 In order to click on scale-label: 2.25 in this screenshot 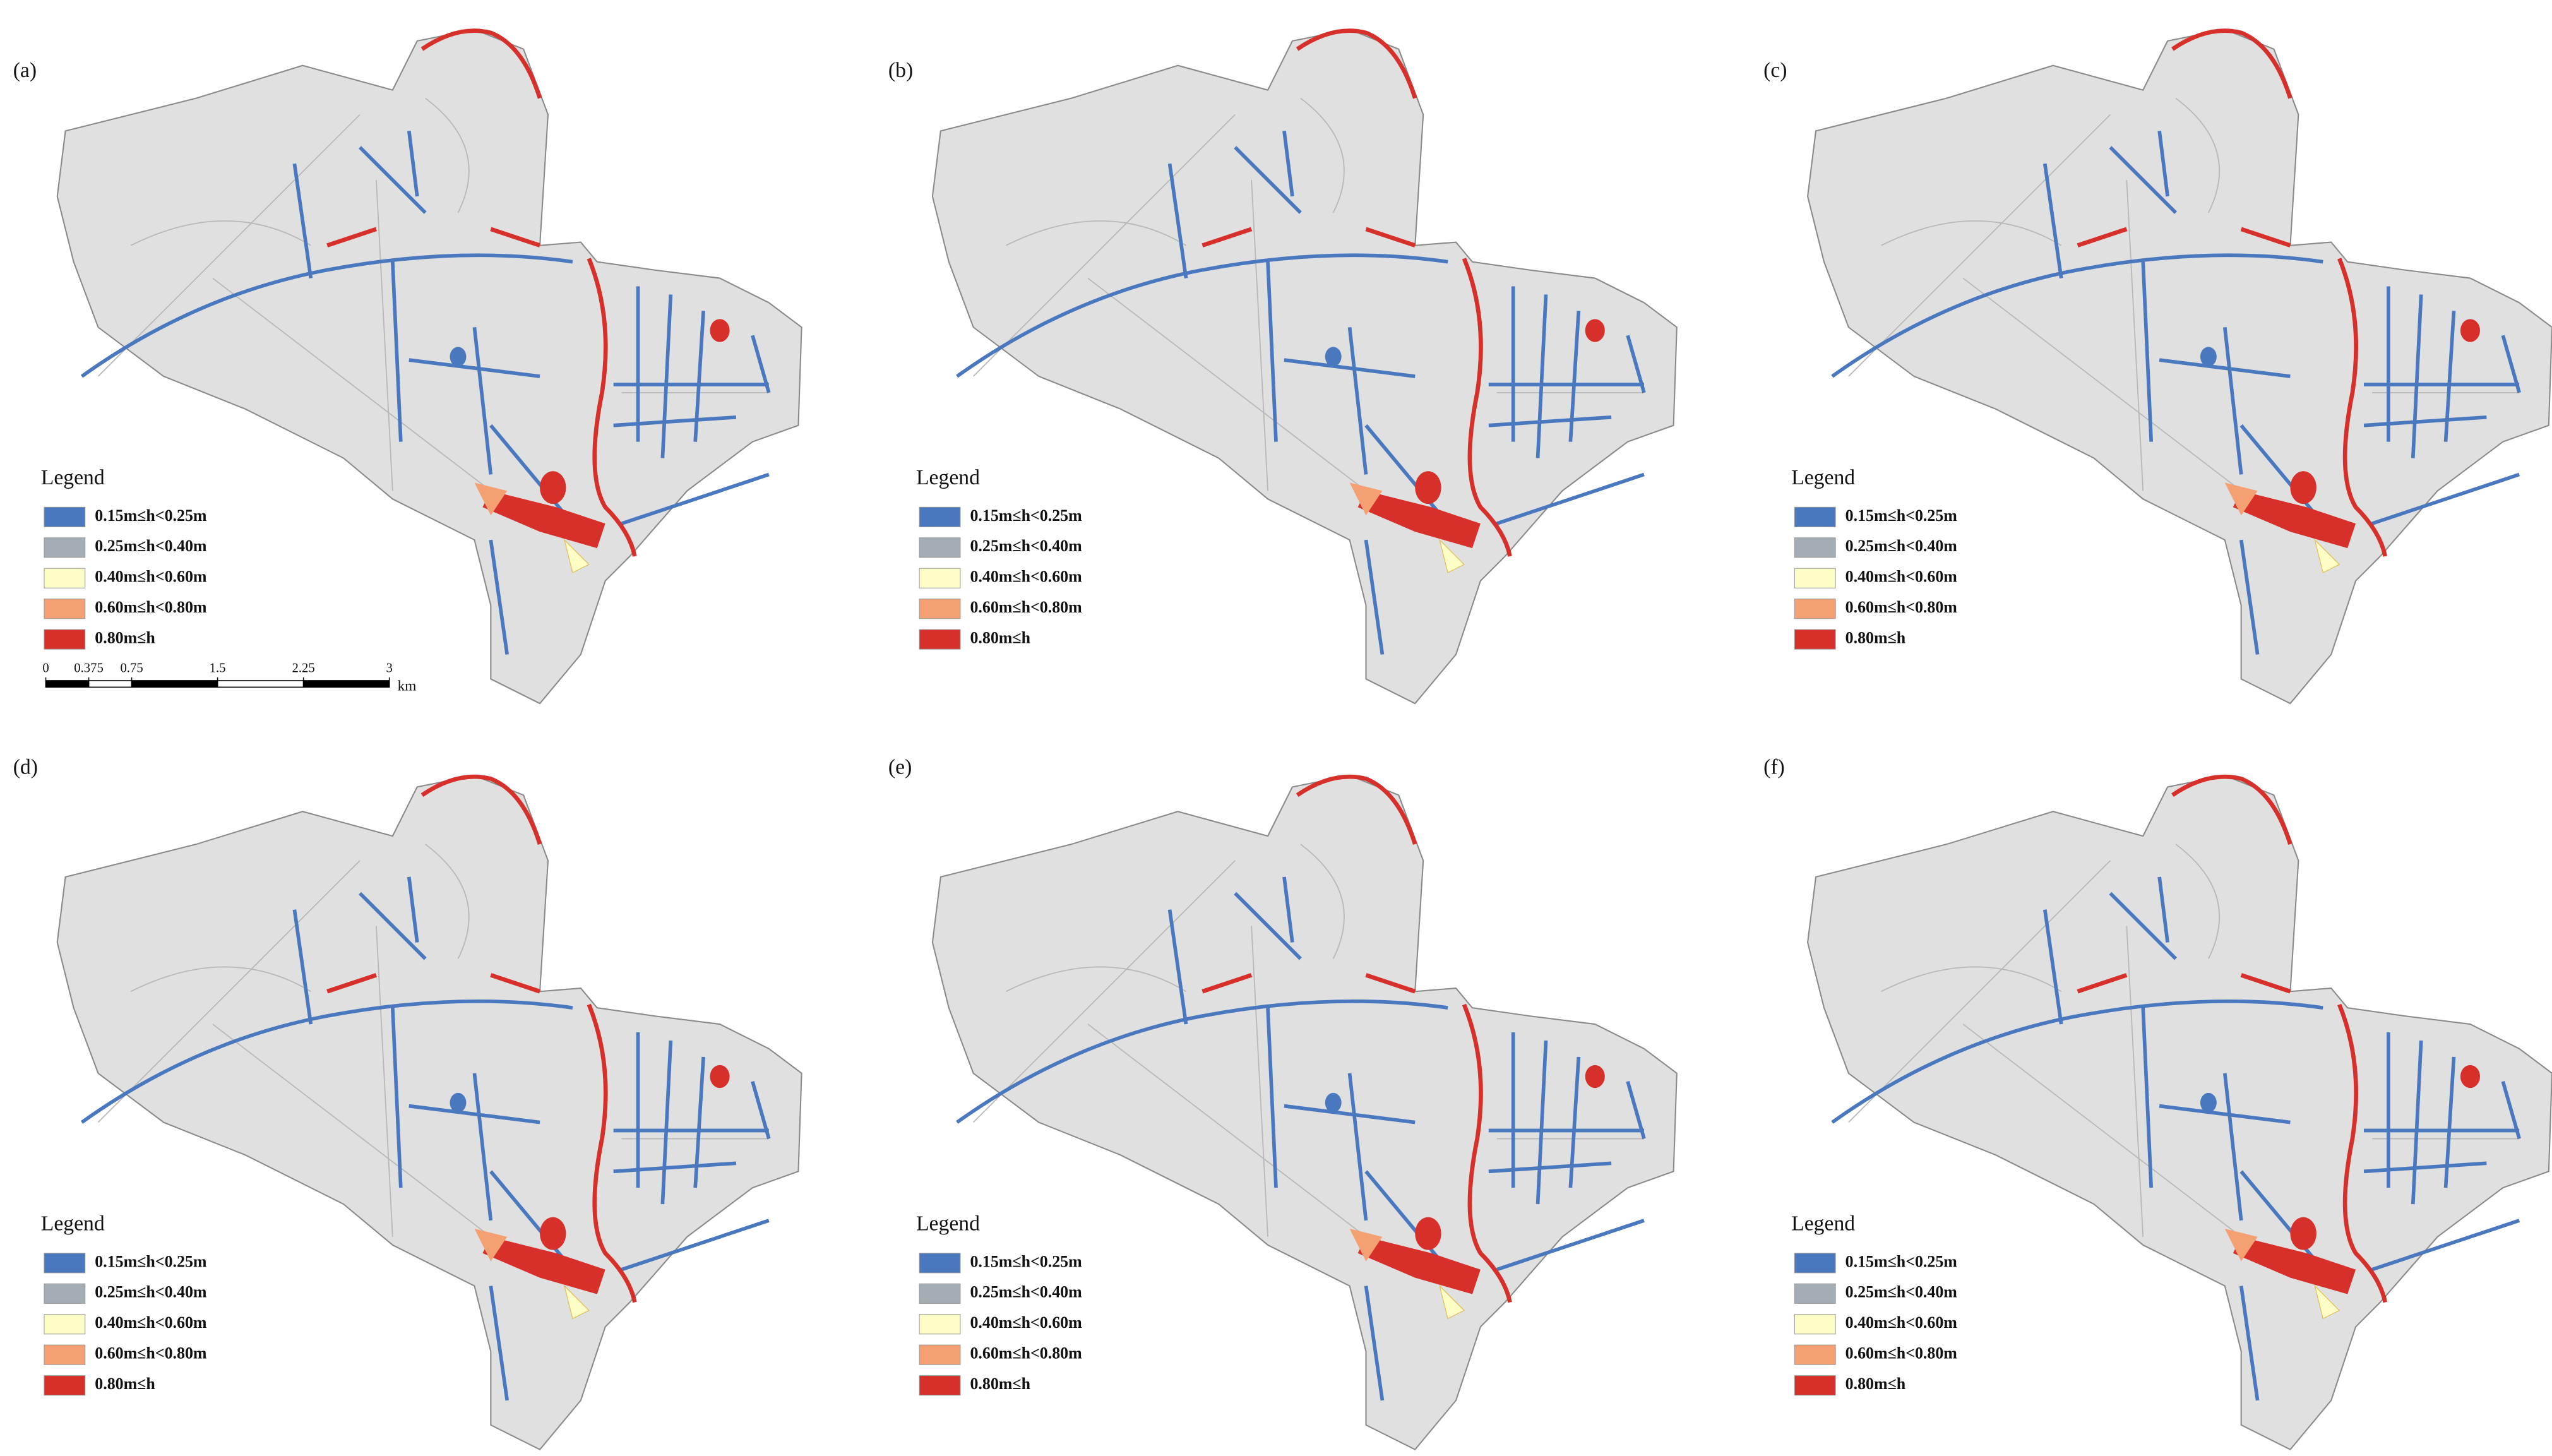, I will do `click(303, 669)`.